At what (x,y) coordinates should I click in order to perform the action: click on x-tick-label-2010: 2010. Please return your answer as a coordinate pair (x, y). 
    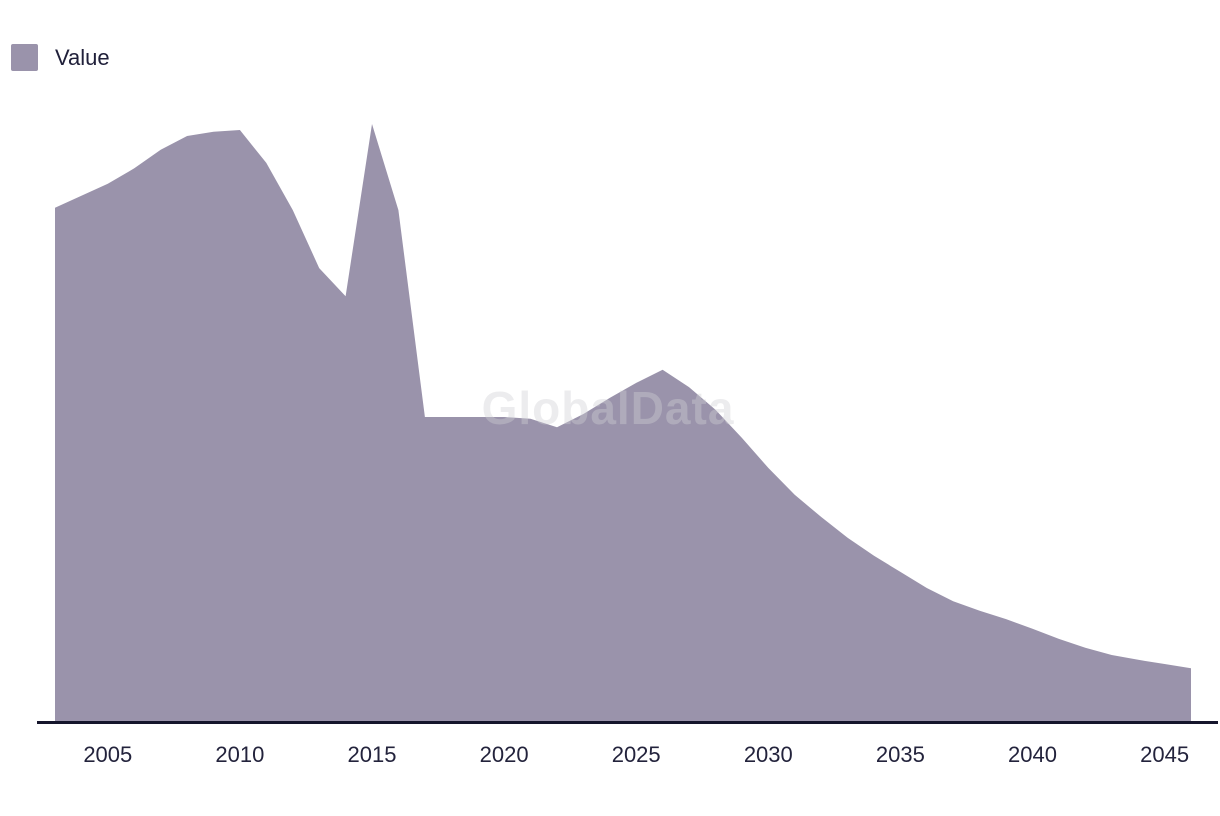
    Looking at the image, I should click on (240, 754).